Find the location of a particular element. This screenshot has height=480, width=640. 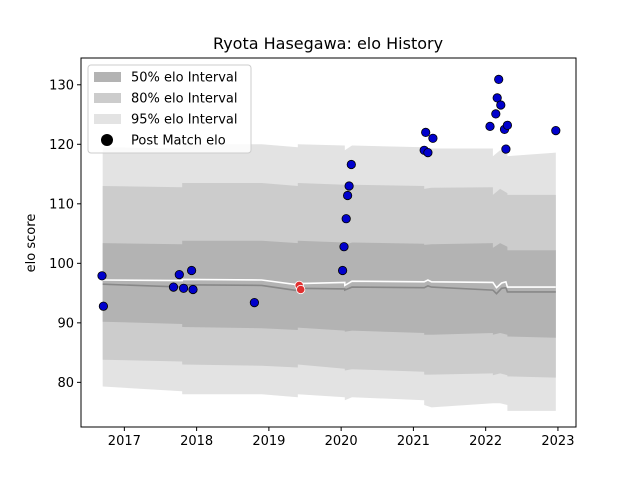

y-axis-label: elo score is located at coordinates (31, 243).